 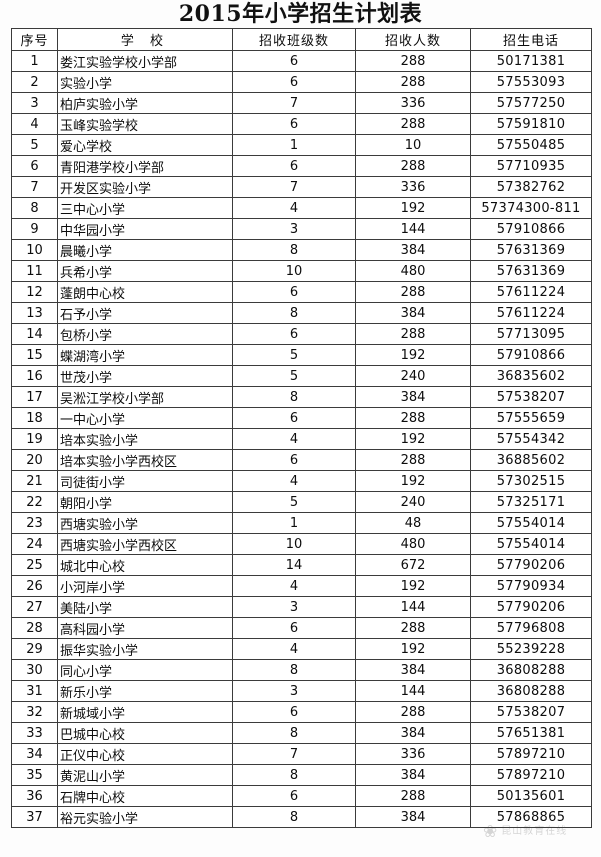 I want to click on cell-school: 爱心学校, so click(x=145, y=145).